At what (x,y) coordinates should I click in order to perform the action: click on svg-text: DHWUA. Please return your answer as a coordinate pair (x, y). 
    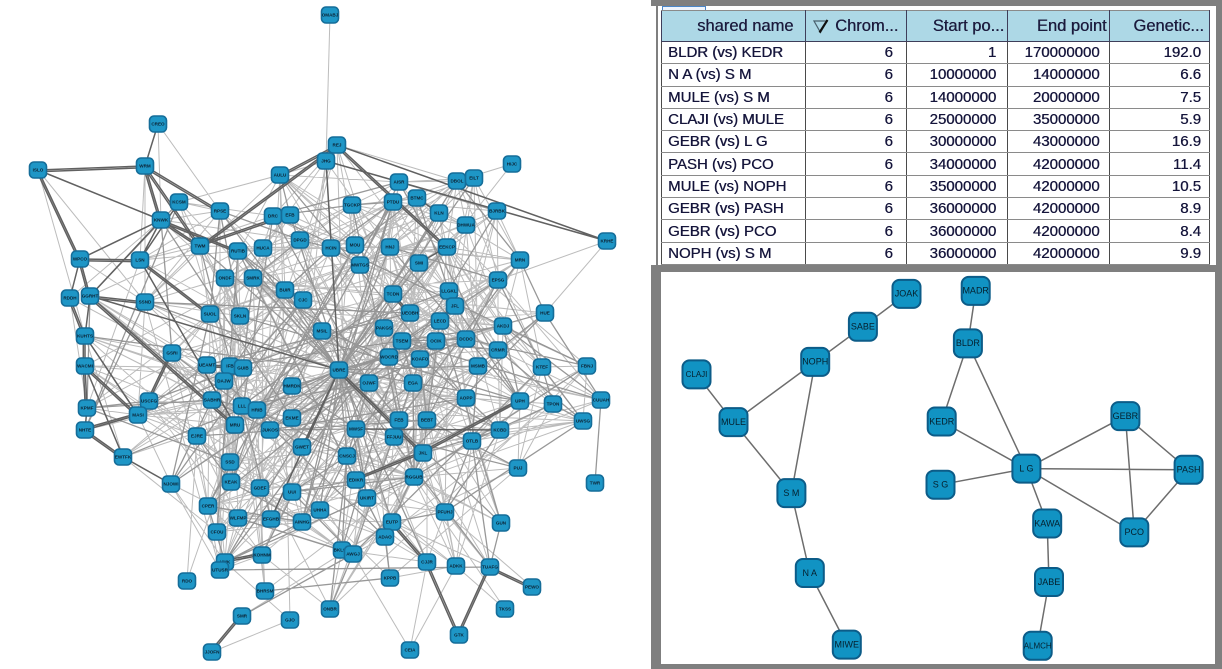
    Looking at the image, I should click on (466, 225).